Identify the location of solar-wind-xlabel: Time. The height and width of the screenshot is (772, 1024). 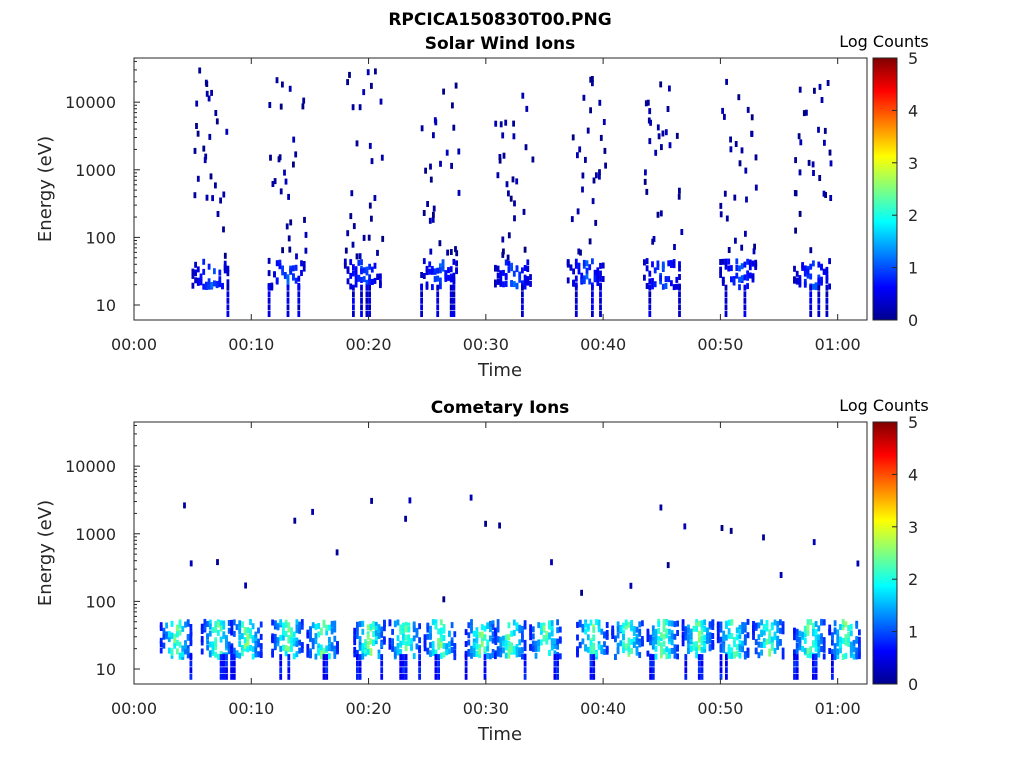
(499, 370).